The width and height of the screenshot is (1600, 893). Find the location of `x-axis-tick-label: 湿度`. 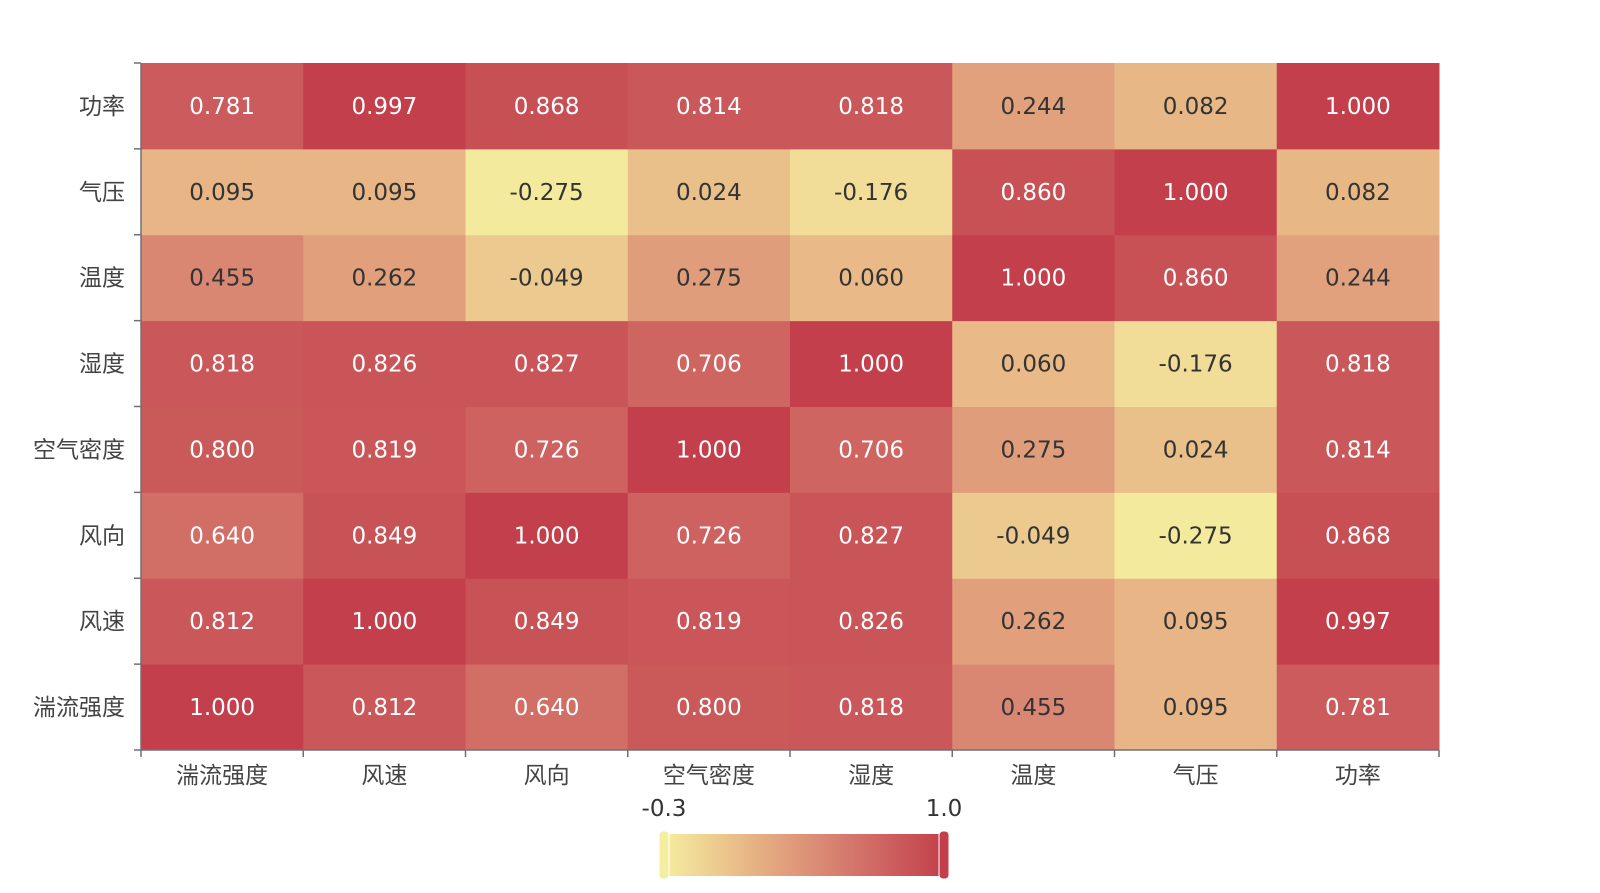

x-axis-tick-label: 湿度 is located at coordinates (871, 776).